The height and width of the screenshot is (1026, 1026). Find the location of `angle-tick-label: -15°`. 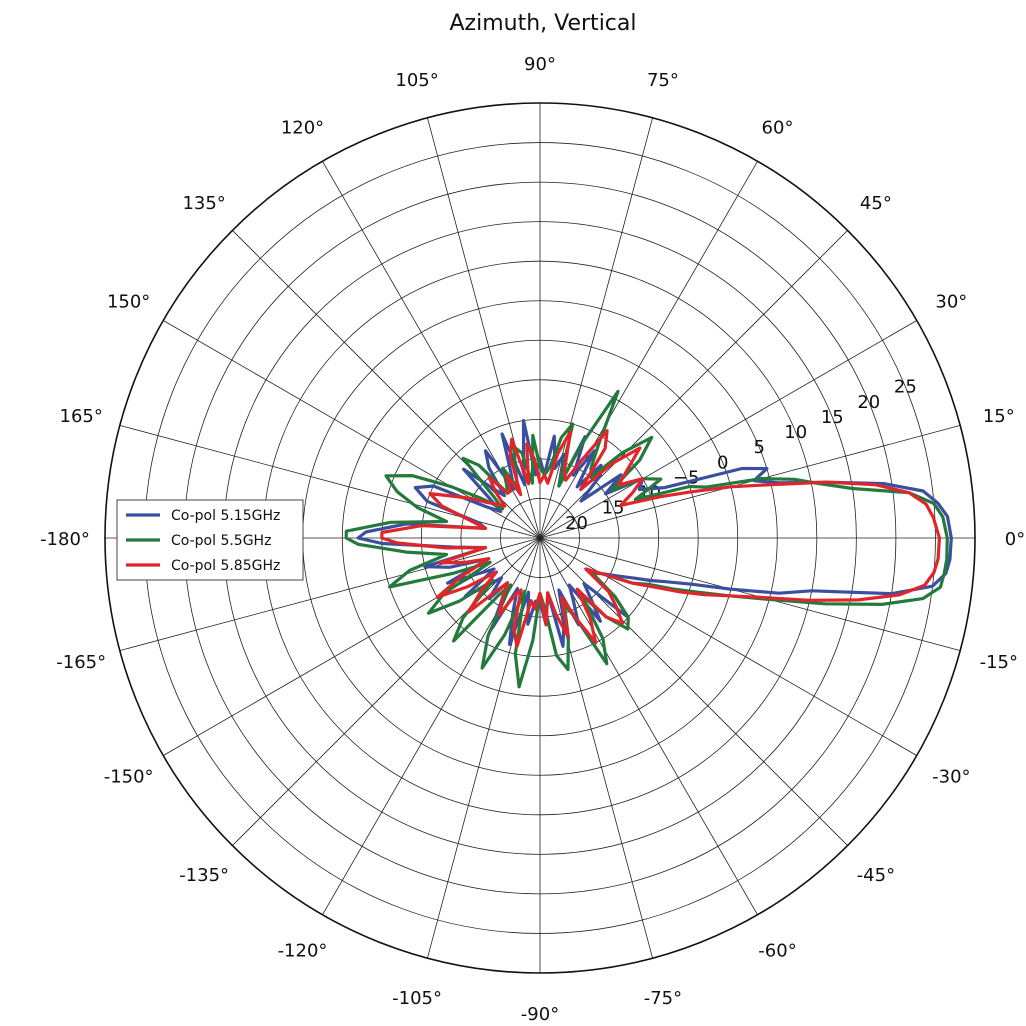

angle-tick-label: -15° is located at coordinates (999, 662).